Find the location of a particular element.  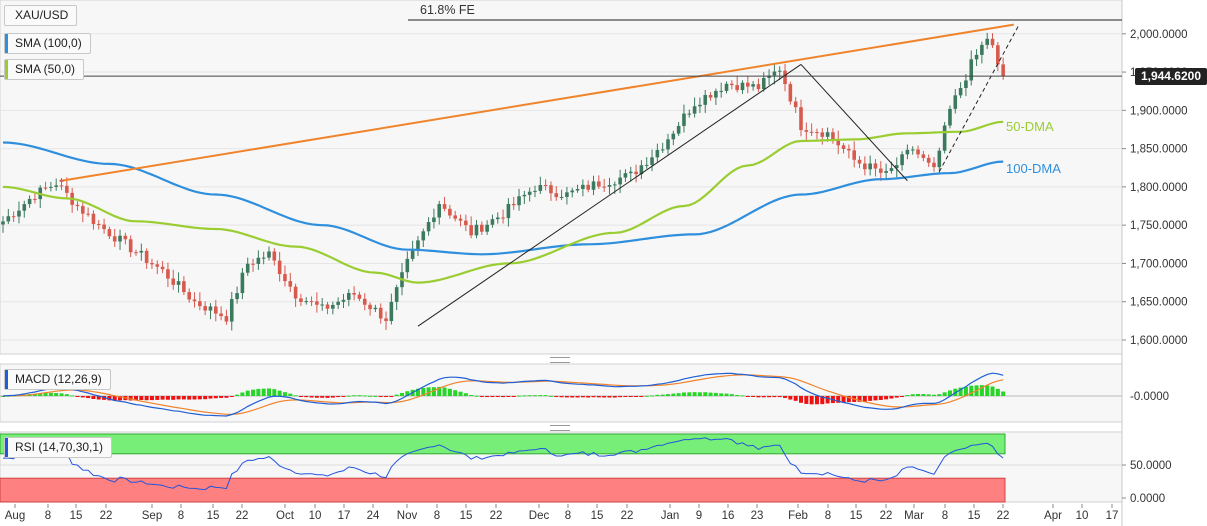

macd-swatch is located at coordinates (6, 379).